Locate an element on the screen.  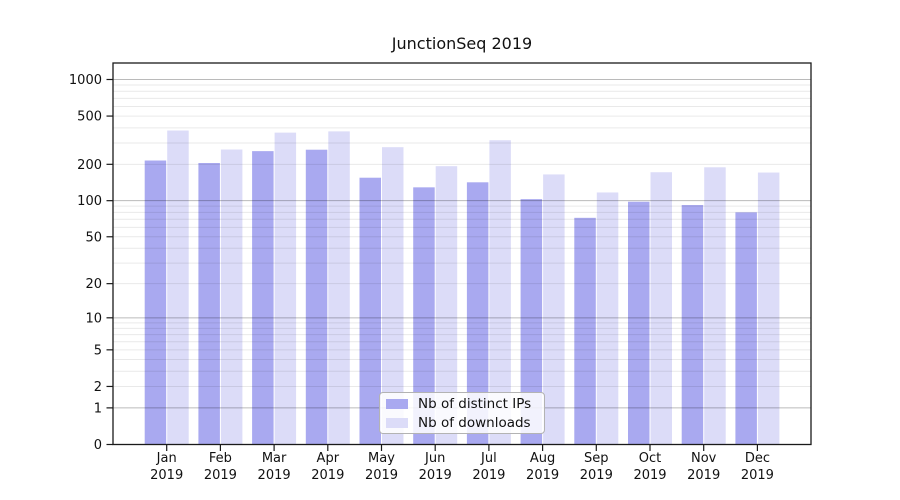
bar-nov-downloads is located at coordinates (715, 306).